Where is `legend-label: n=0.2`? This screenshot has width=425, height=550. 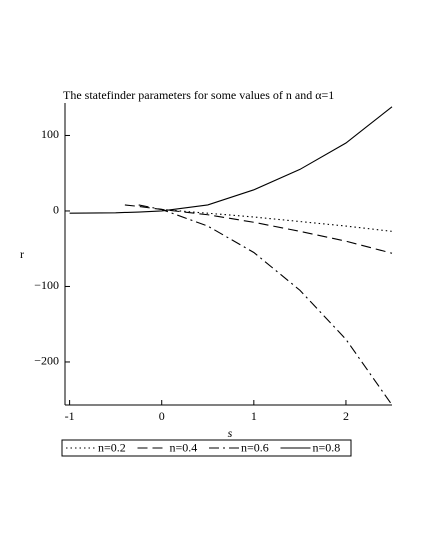 legend-label: n=0.2 is located at coordinates (112, 447).